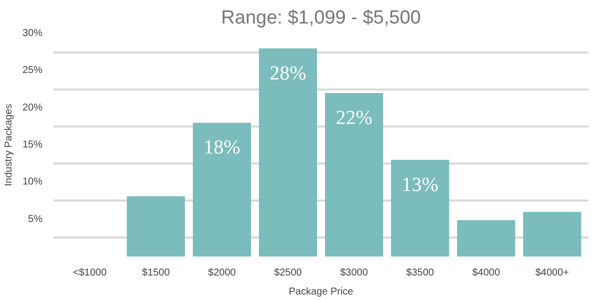 Image resolution: width=600 pixels, height=300 pixels. Describe the element at coordinates (222, 273) in the screenshot. I see `x-tick-label: $2000` at that location.